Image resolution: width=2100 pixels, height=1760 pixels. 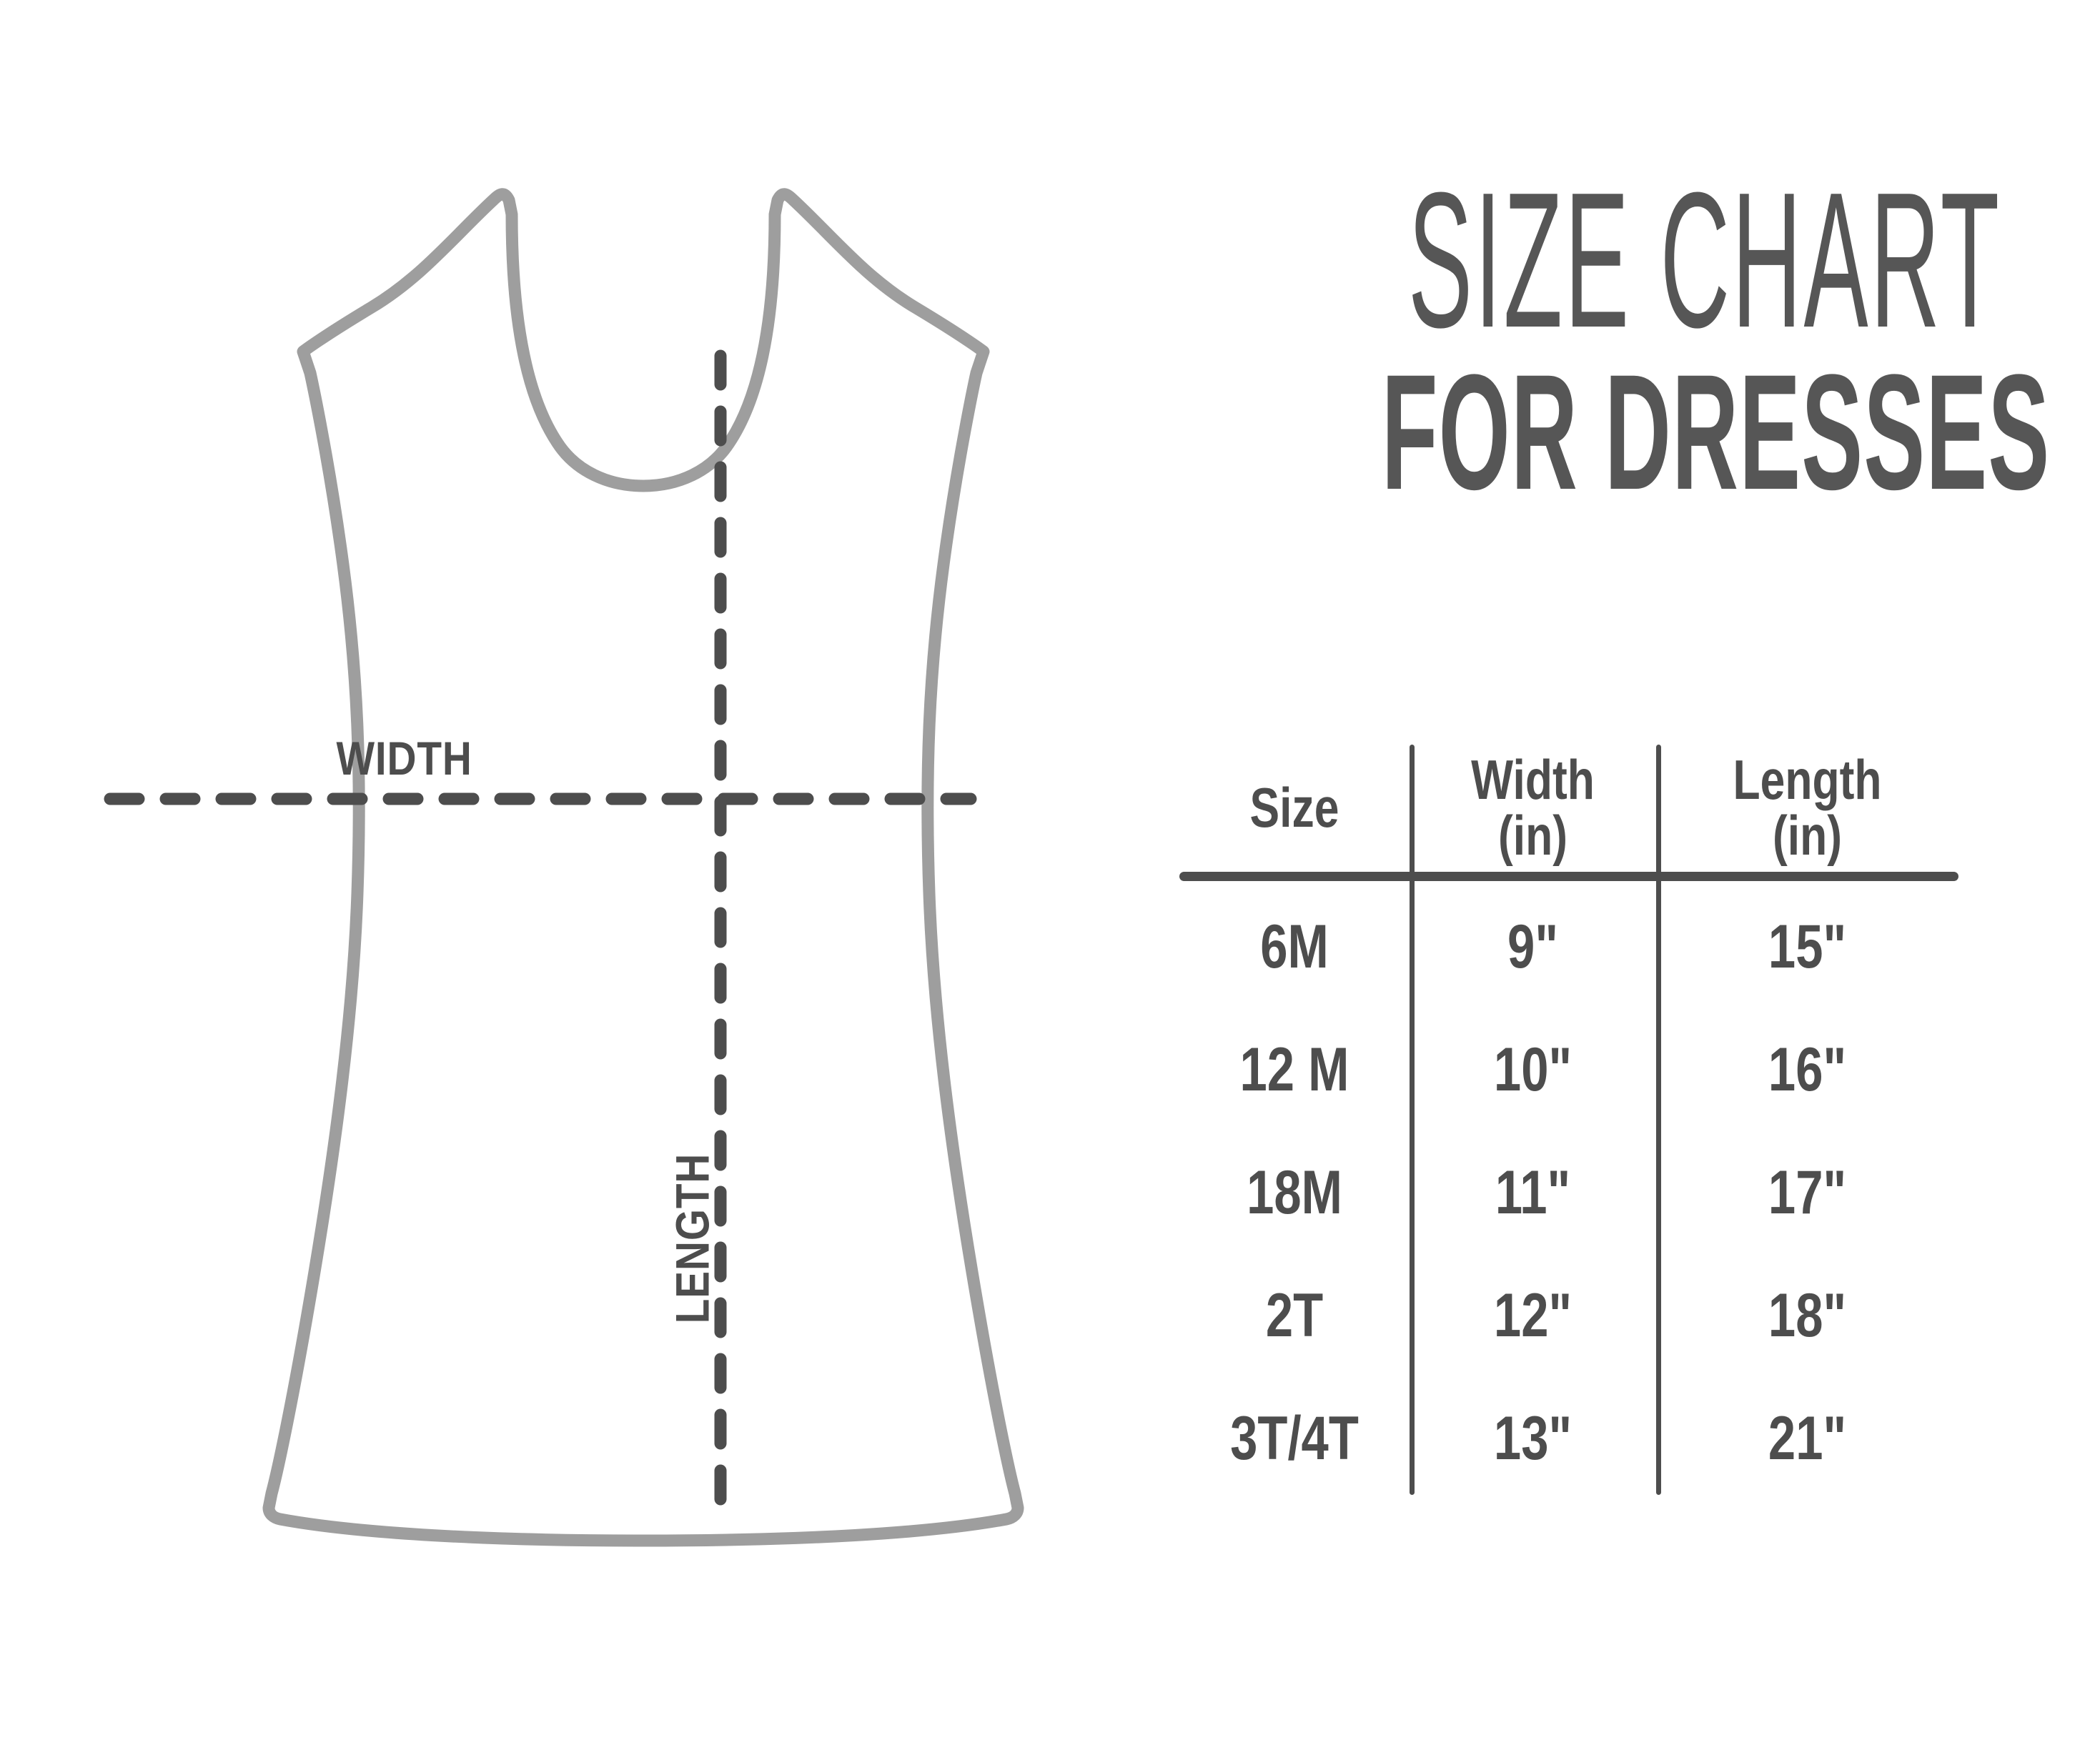 What do you see at coordinates (1294, 1315) in the screenshot?
I see `cell-size: 2T` at bounding box center [1294, 1315].